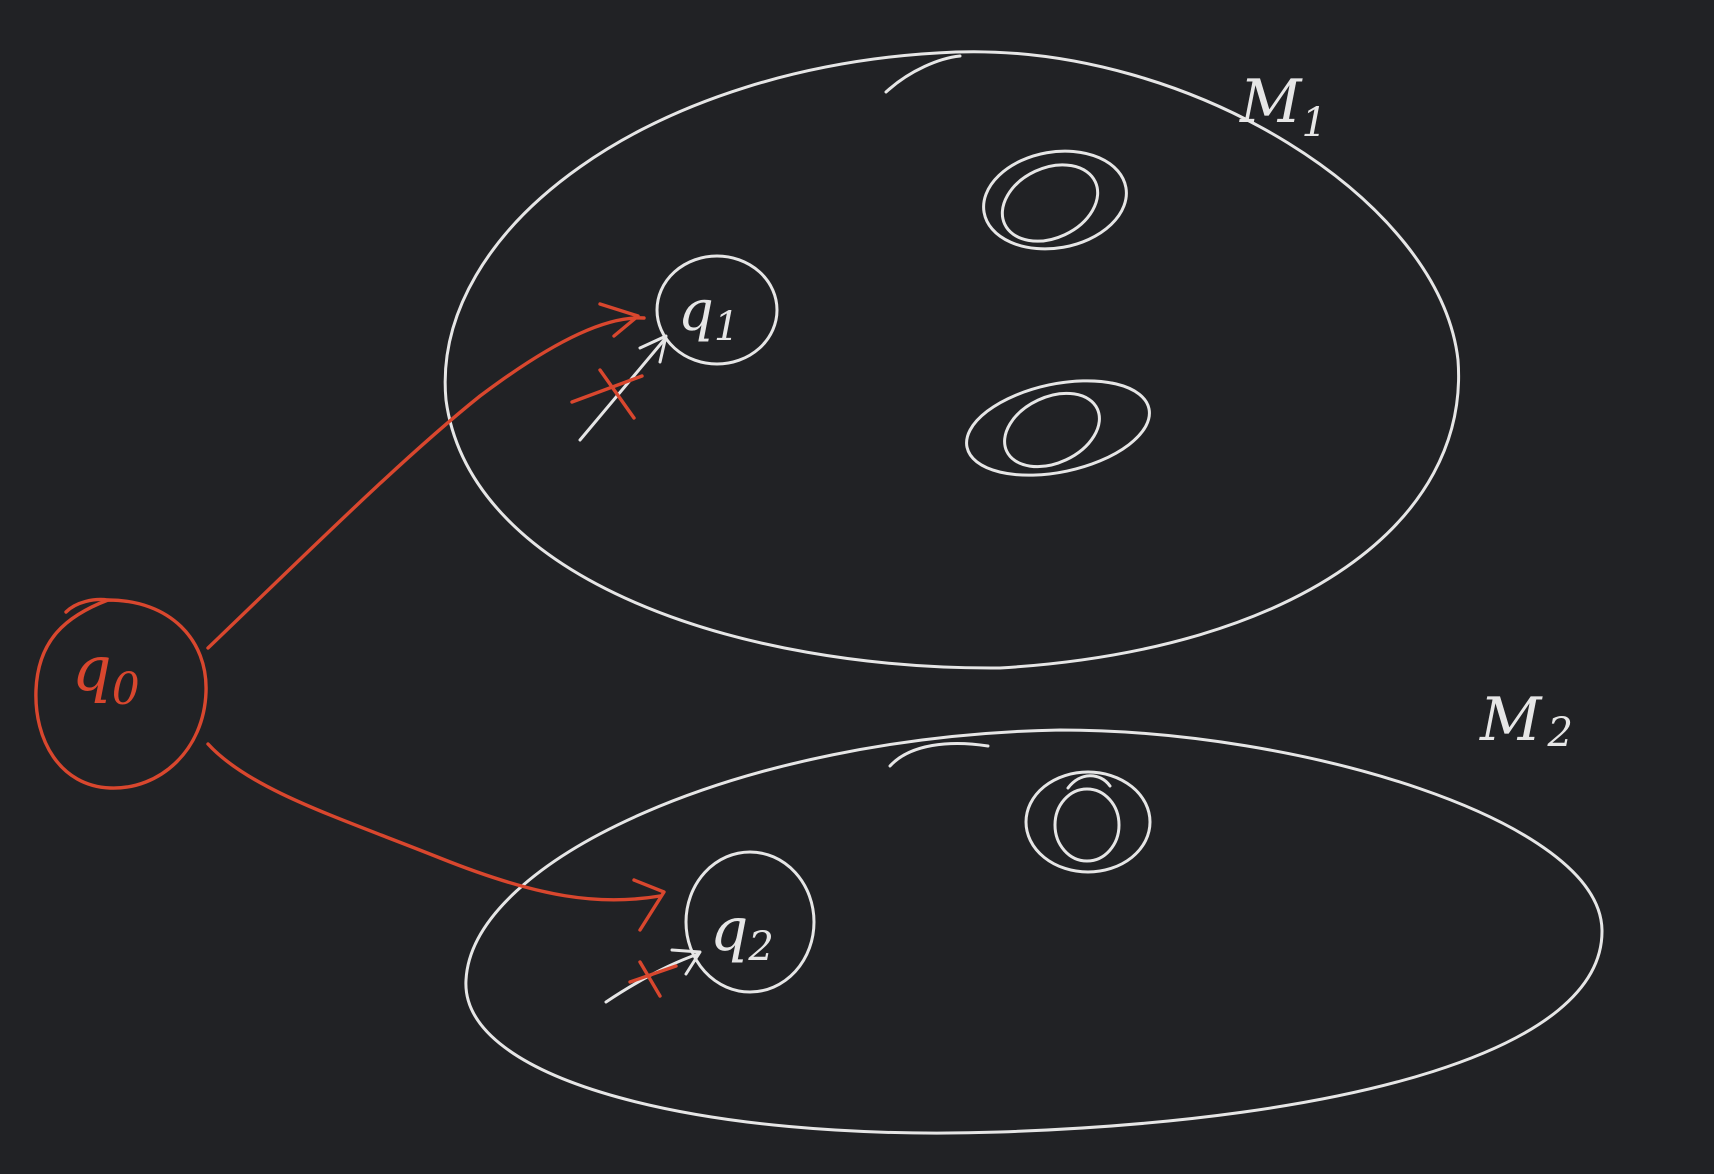  Describe the element at coordinates (939, 754) in the screenshot. I see `machine-m2-boundary-stroke-overlap` at that location.